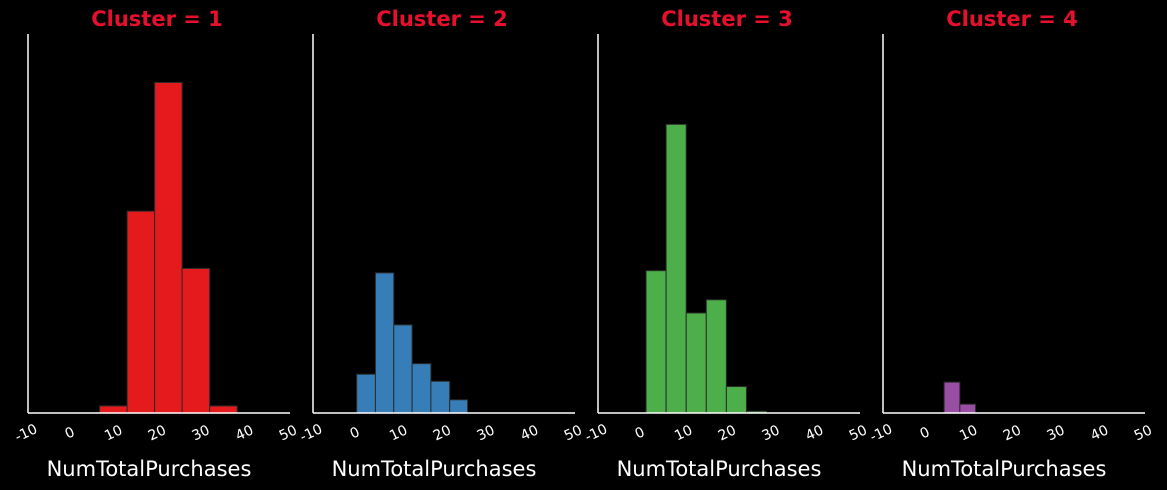 This screenshot has height=490, width=1167. I want to click on panel-title: Cluster = 2, so click(442, 19).